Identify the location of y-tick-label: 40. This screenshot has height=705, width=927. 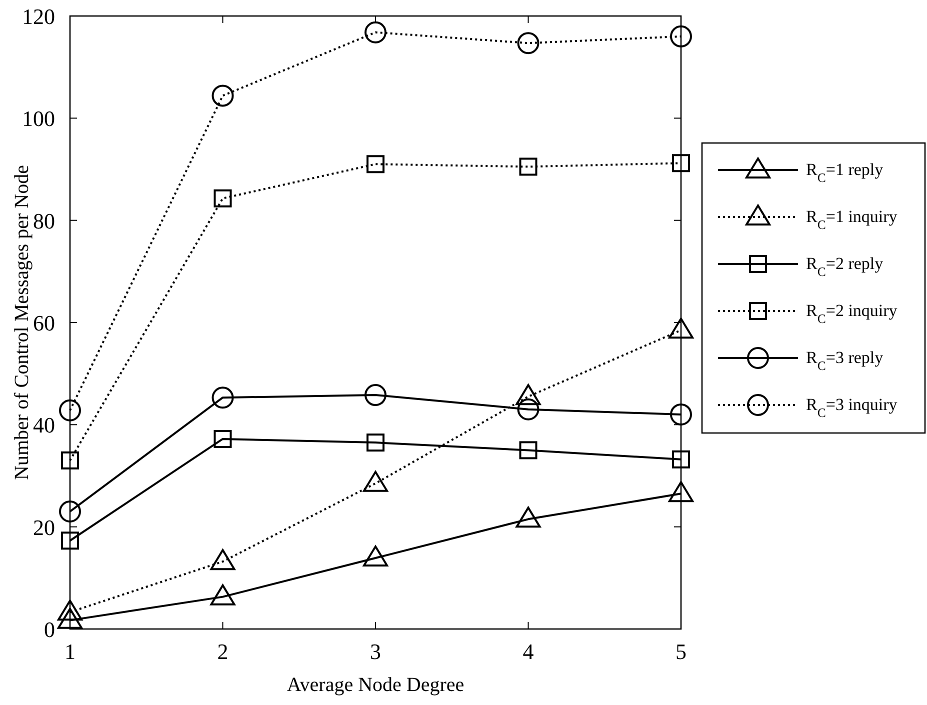
(44, 425).